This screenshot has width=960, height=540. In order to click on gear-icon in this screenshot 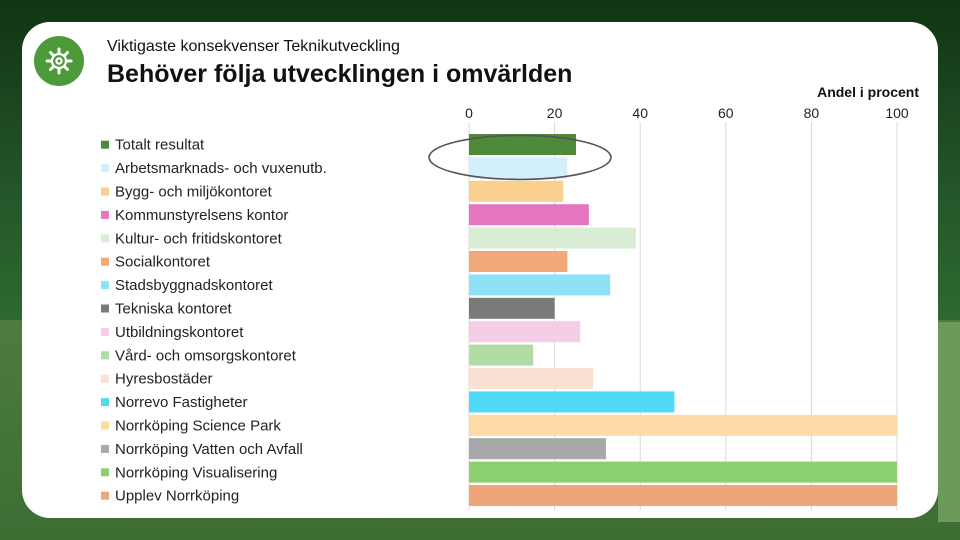, I will do `click(59, 61)`.